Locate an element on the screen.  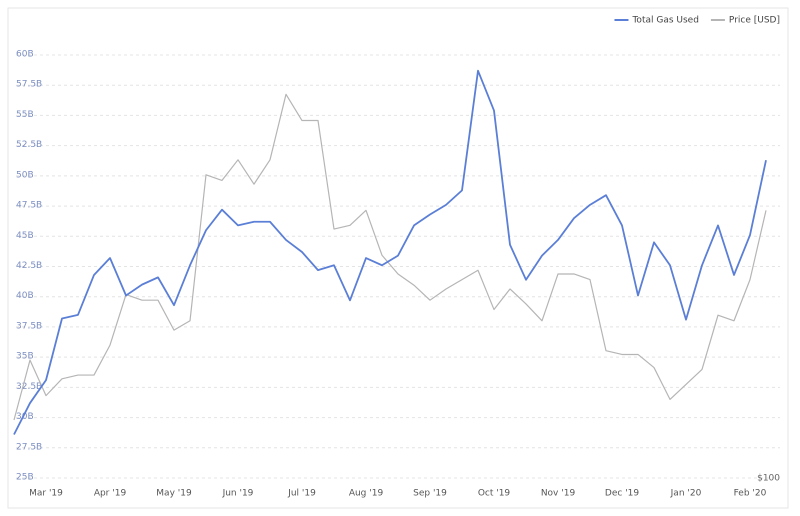
x-tick-label: Mar '19 is located at coordinates (46, 494).